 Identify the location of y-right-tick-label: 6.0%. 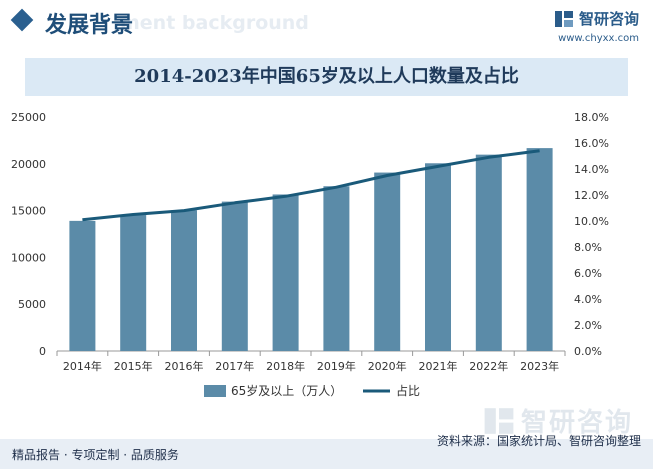
(588, 273).